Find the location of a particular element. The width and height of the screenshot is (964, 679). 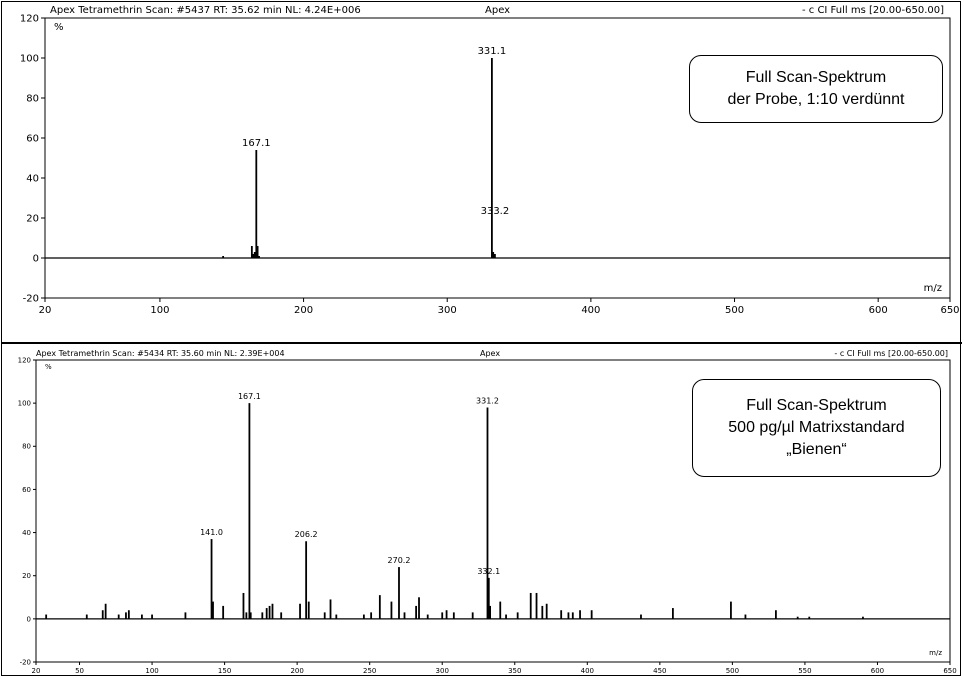

spectrum-1-x-axis-label: m/z is located at coordinates (933, 288).